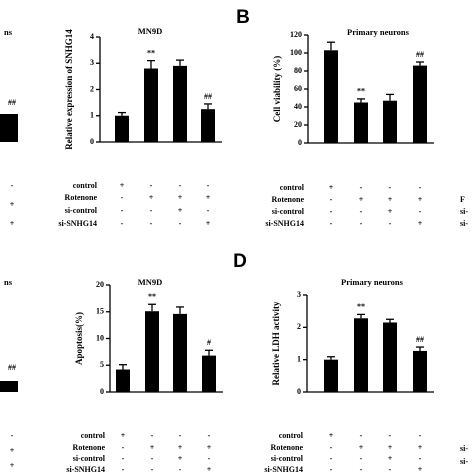 This screenshot has width=474, height=474. What do you see at coordinates (298, 106) in the screenshot?
I see `y-tick-label: 40` at bounding box center [298, 106].